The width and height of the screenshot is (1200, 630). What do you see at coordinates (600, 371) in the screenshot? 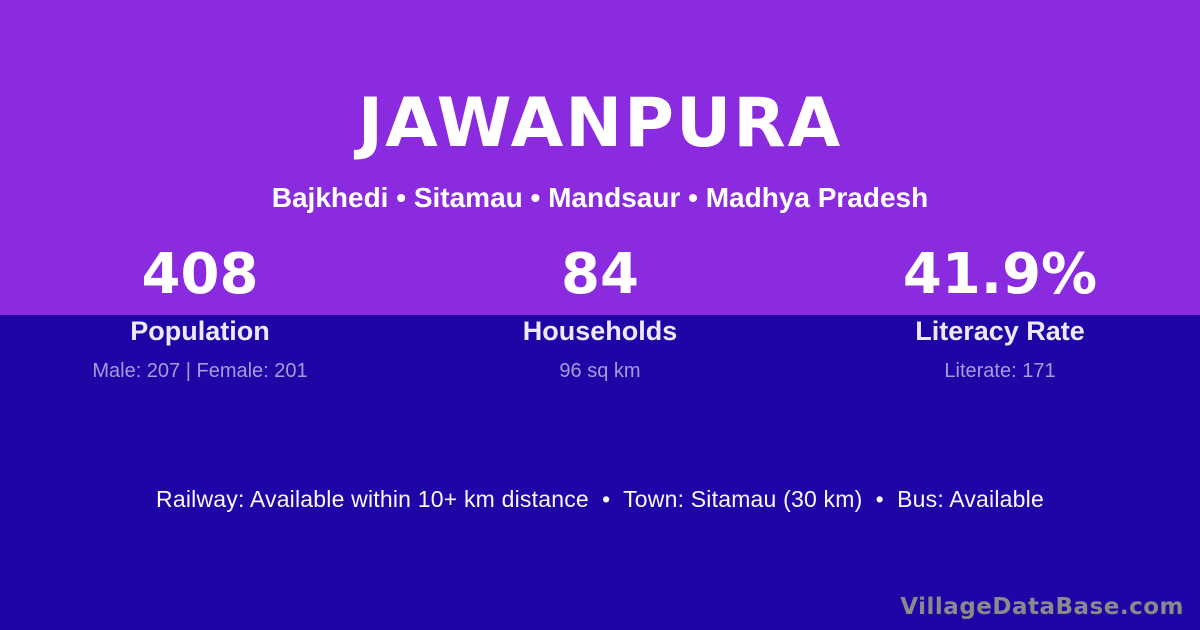
I see `households-detail: 96 sq km` at bounding box center [600, 371].